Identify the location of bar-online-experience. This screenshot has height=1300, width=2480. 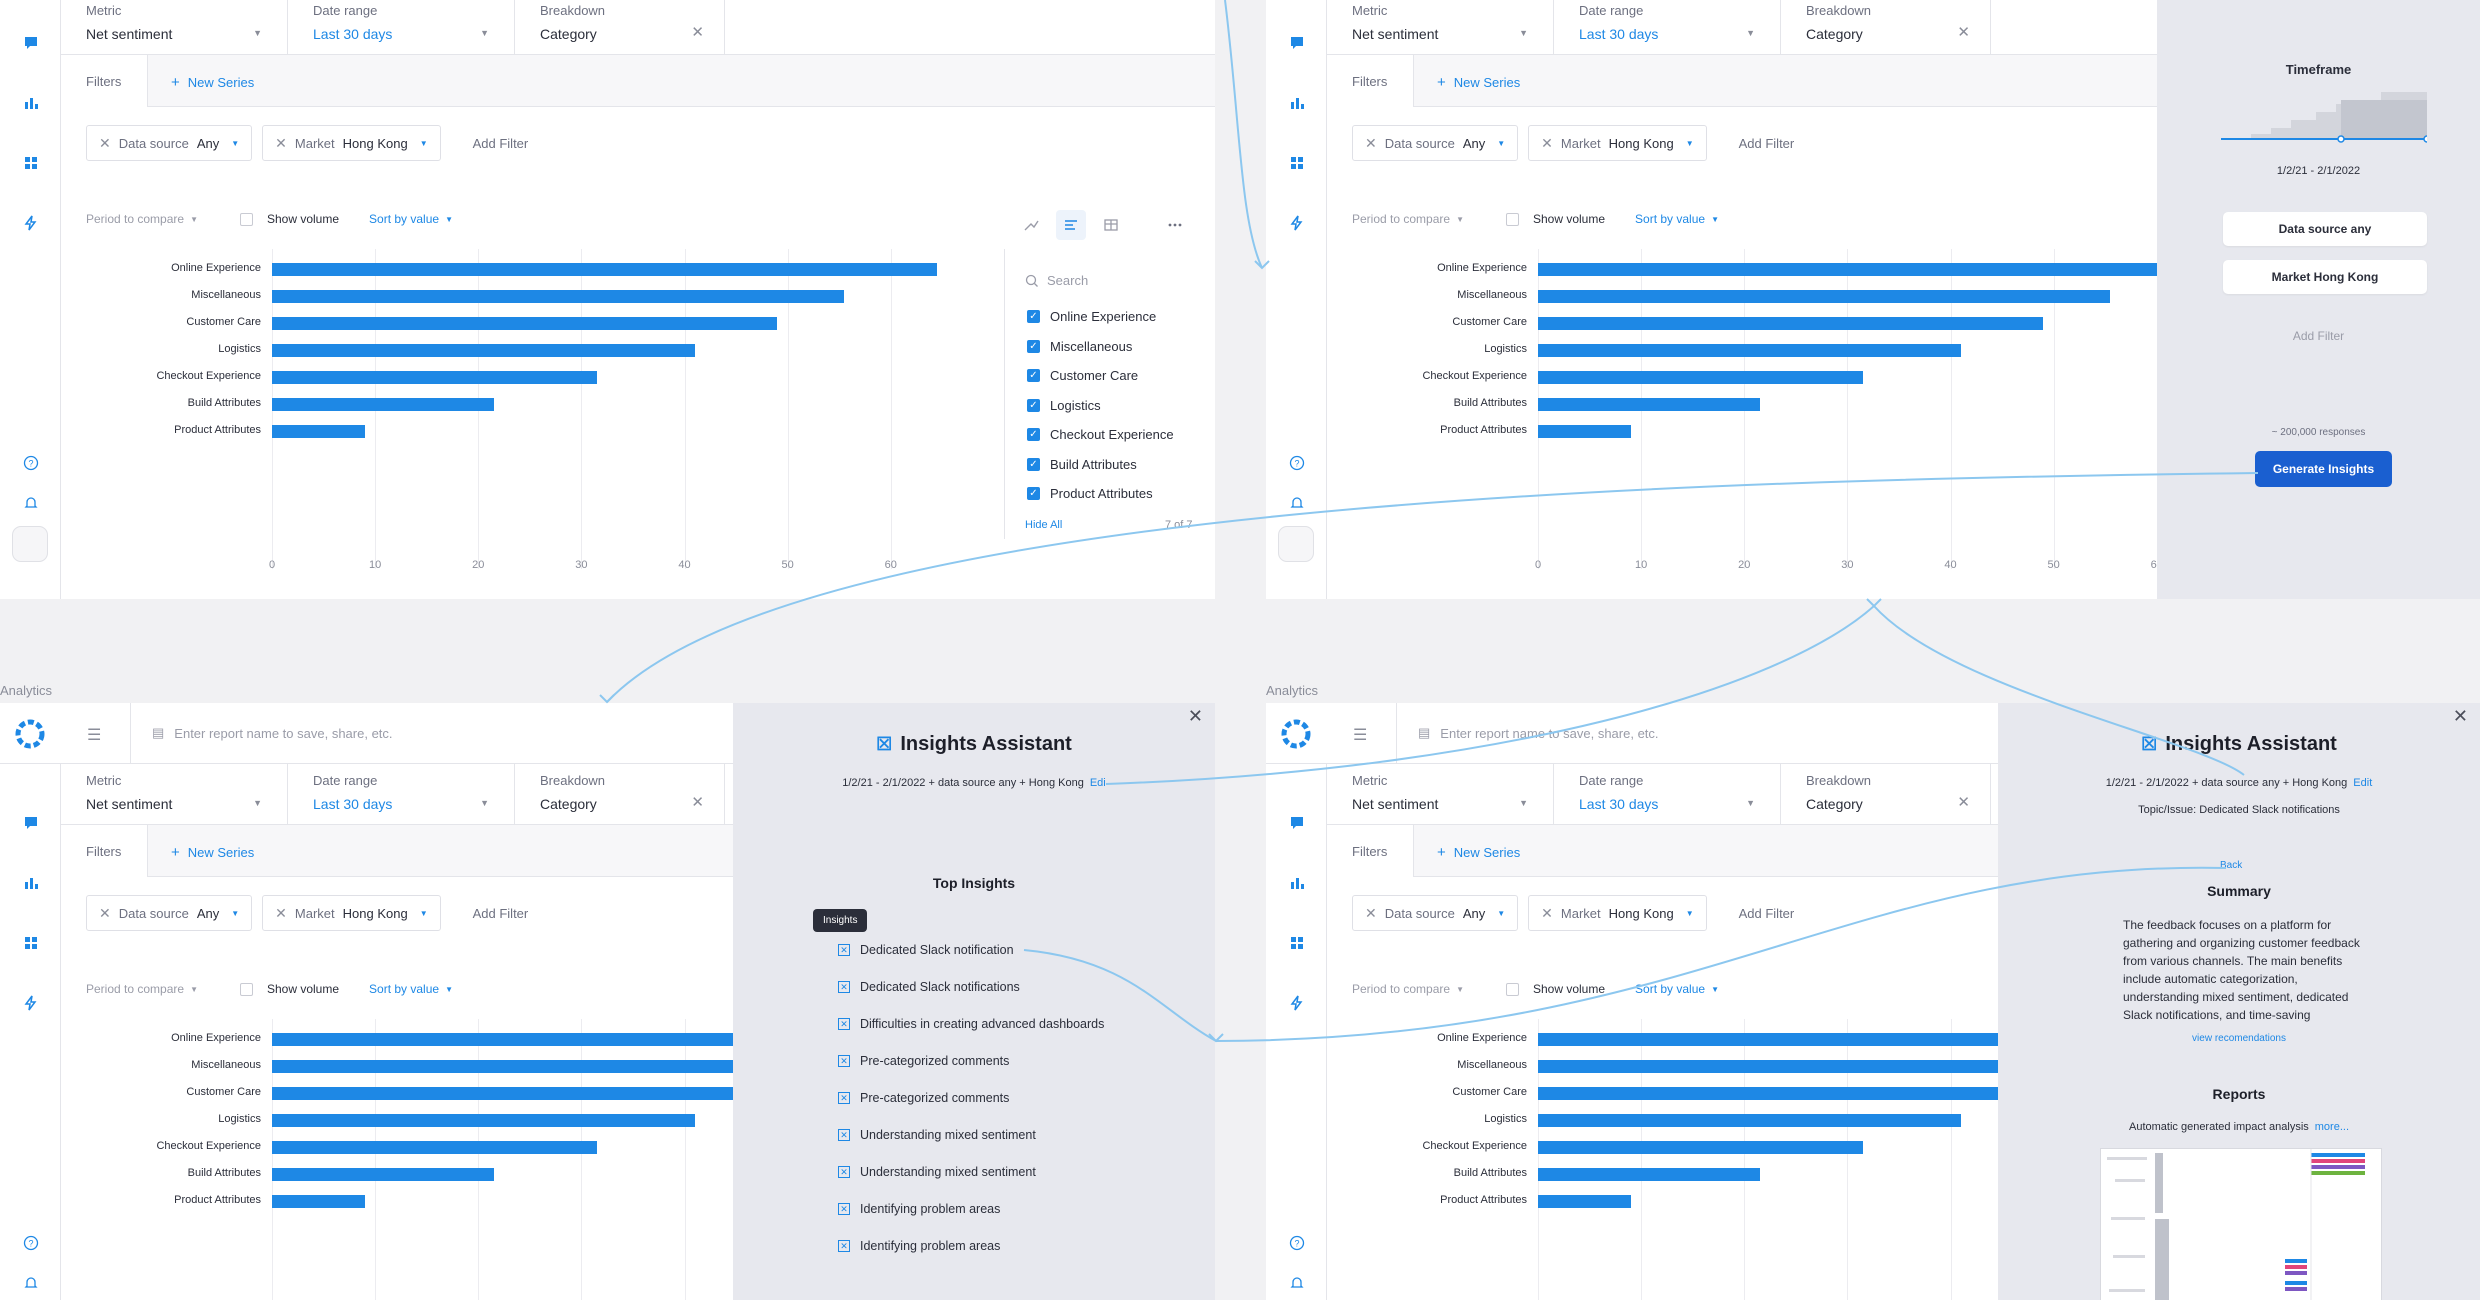
(605, 269).